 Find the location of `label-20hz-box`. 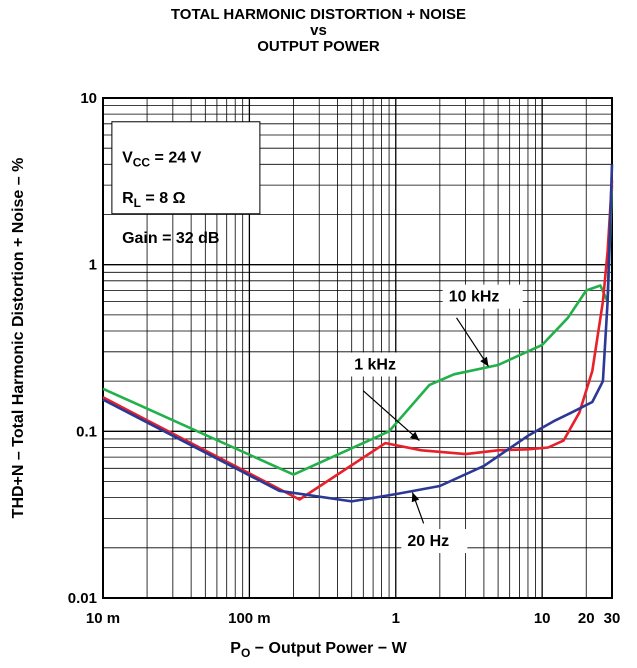

label-20hz-box is located at coordinates (434, 541).